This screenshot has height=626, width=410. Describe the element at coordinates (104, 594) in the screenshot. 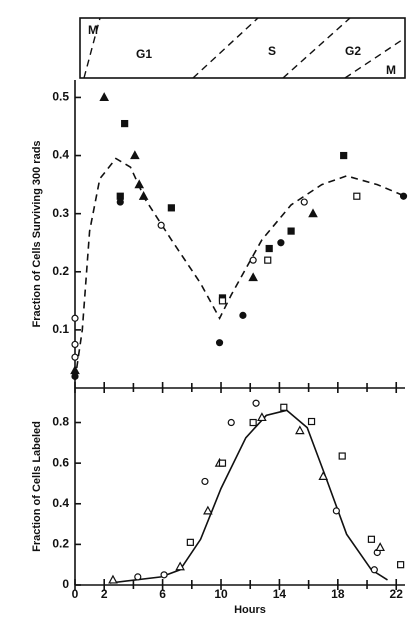

I see `x-tick-label: 2` at that location.